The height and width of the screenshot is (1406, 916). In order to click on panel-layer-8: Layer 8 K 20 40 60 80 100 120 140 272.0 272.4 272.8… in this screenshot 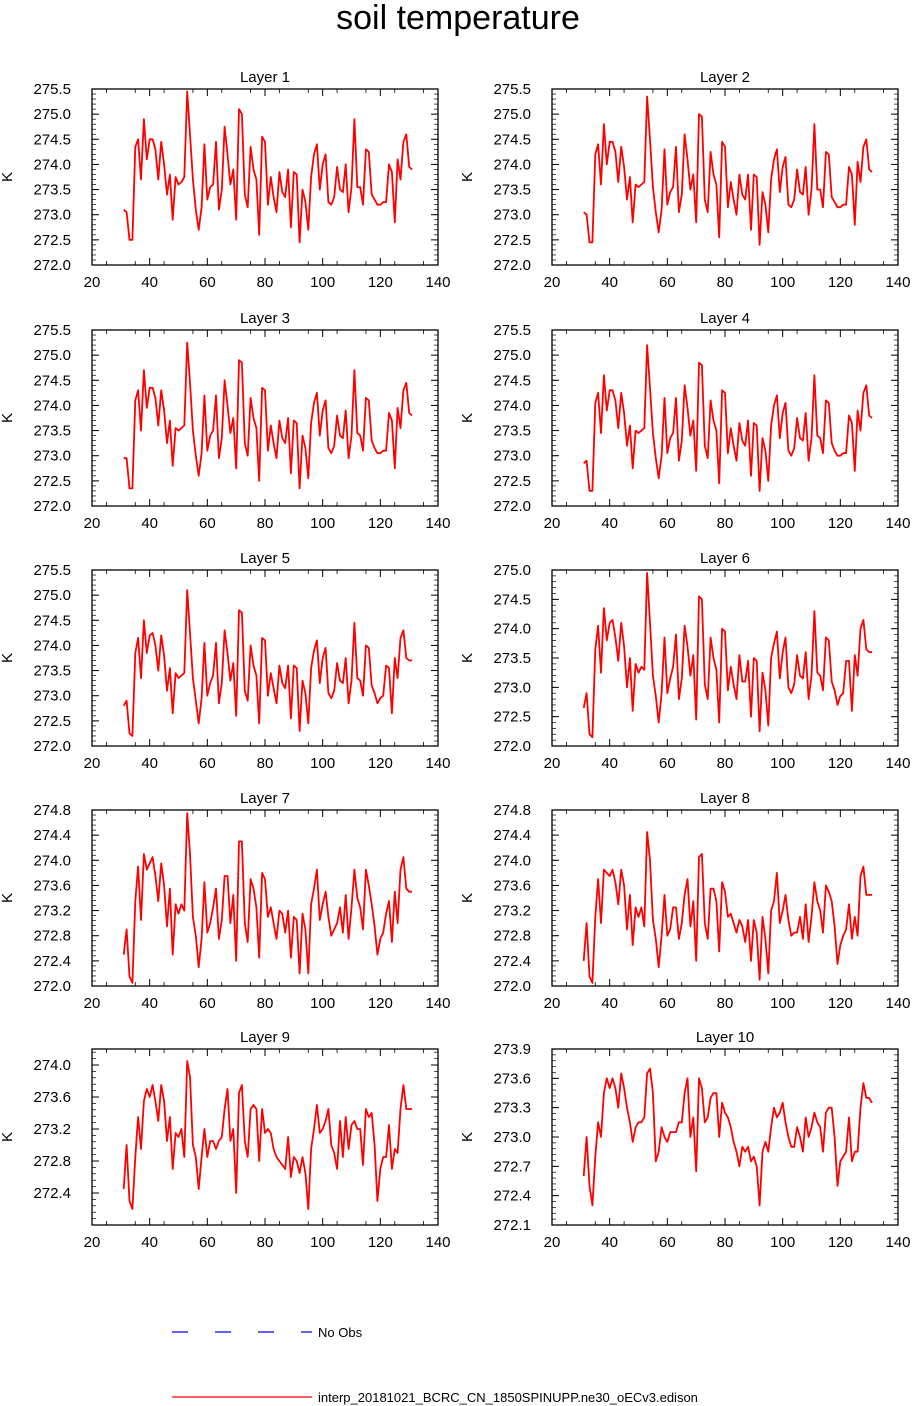, I will do `click(685, 901)`.